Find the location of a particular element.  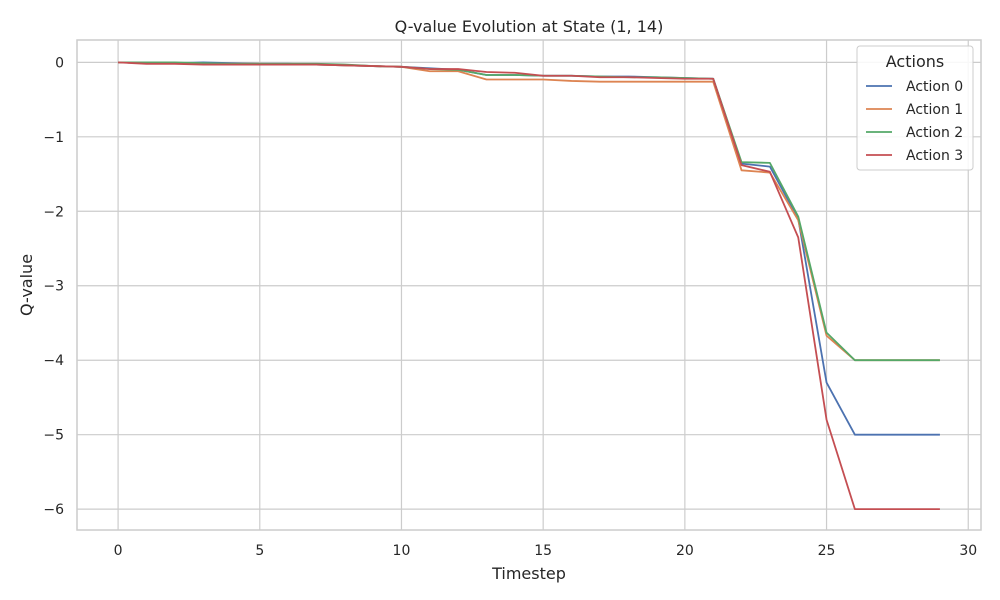

legend: Actions Action 0 Action 1 Action 2 Action 3 is located at coordinates (915, 108).